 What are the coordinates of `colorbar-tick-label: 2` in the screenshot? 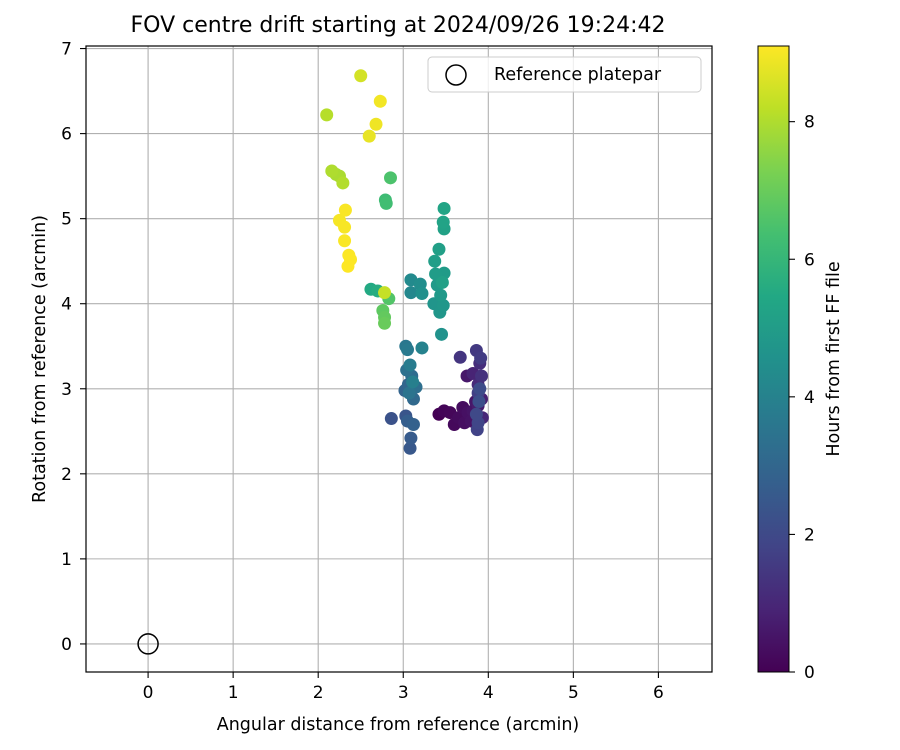 It's located at (809, 535).